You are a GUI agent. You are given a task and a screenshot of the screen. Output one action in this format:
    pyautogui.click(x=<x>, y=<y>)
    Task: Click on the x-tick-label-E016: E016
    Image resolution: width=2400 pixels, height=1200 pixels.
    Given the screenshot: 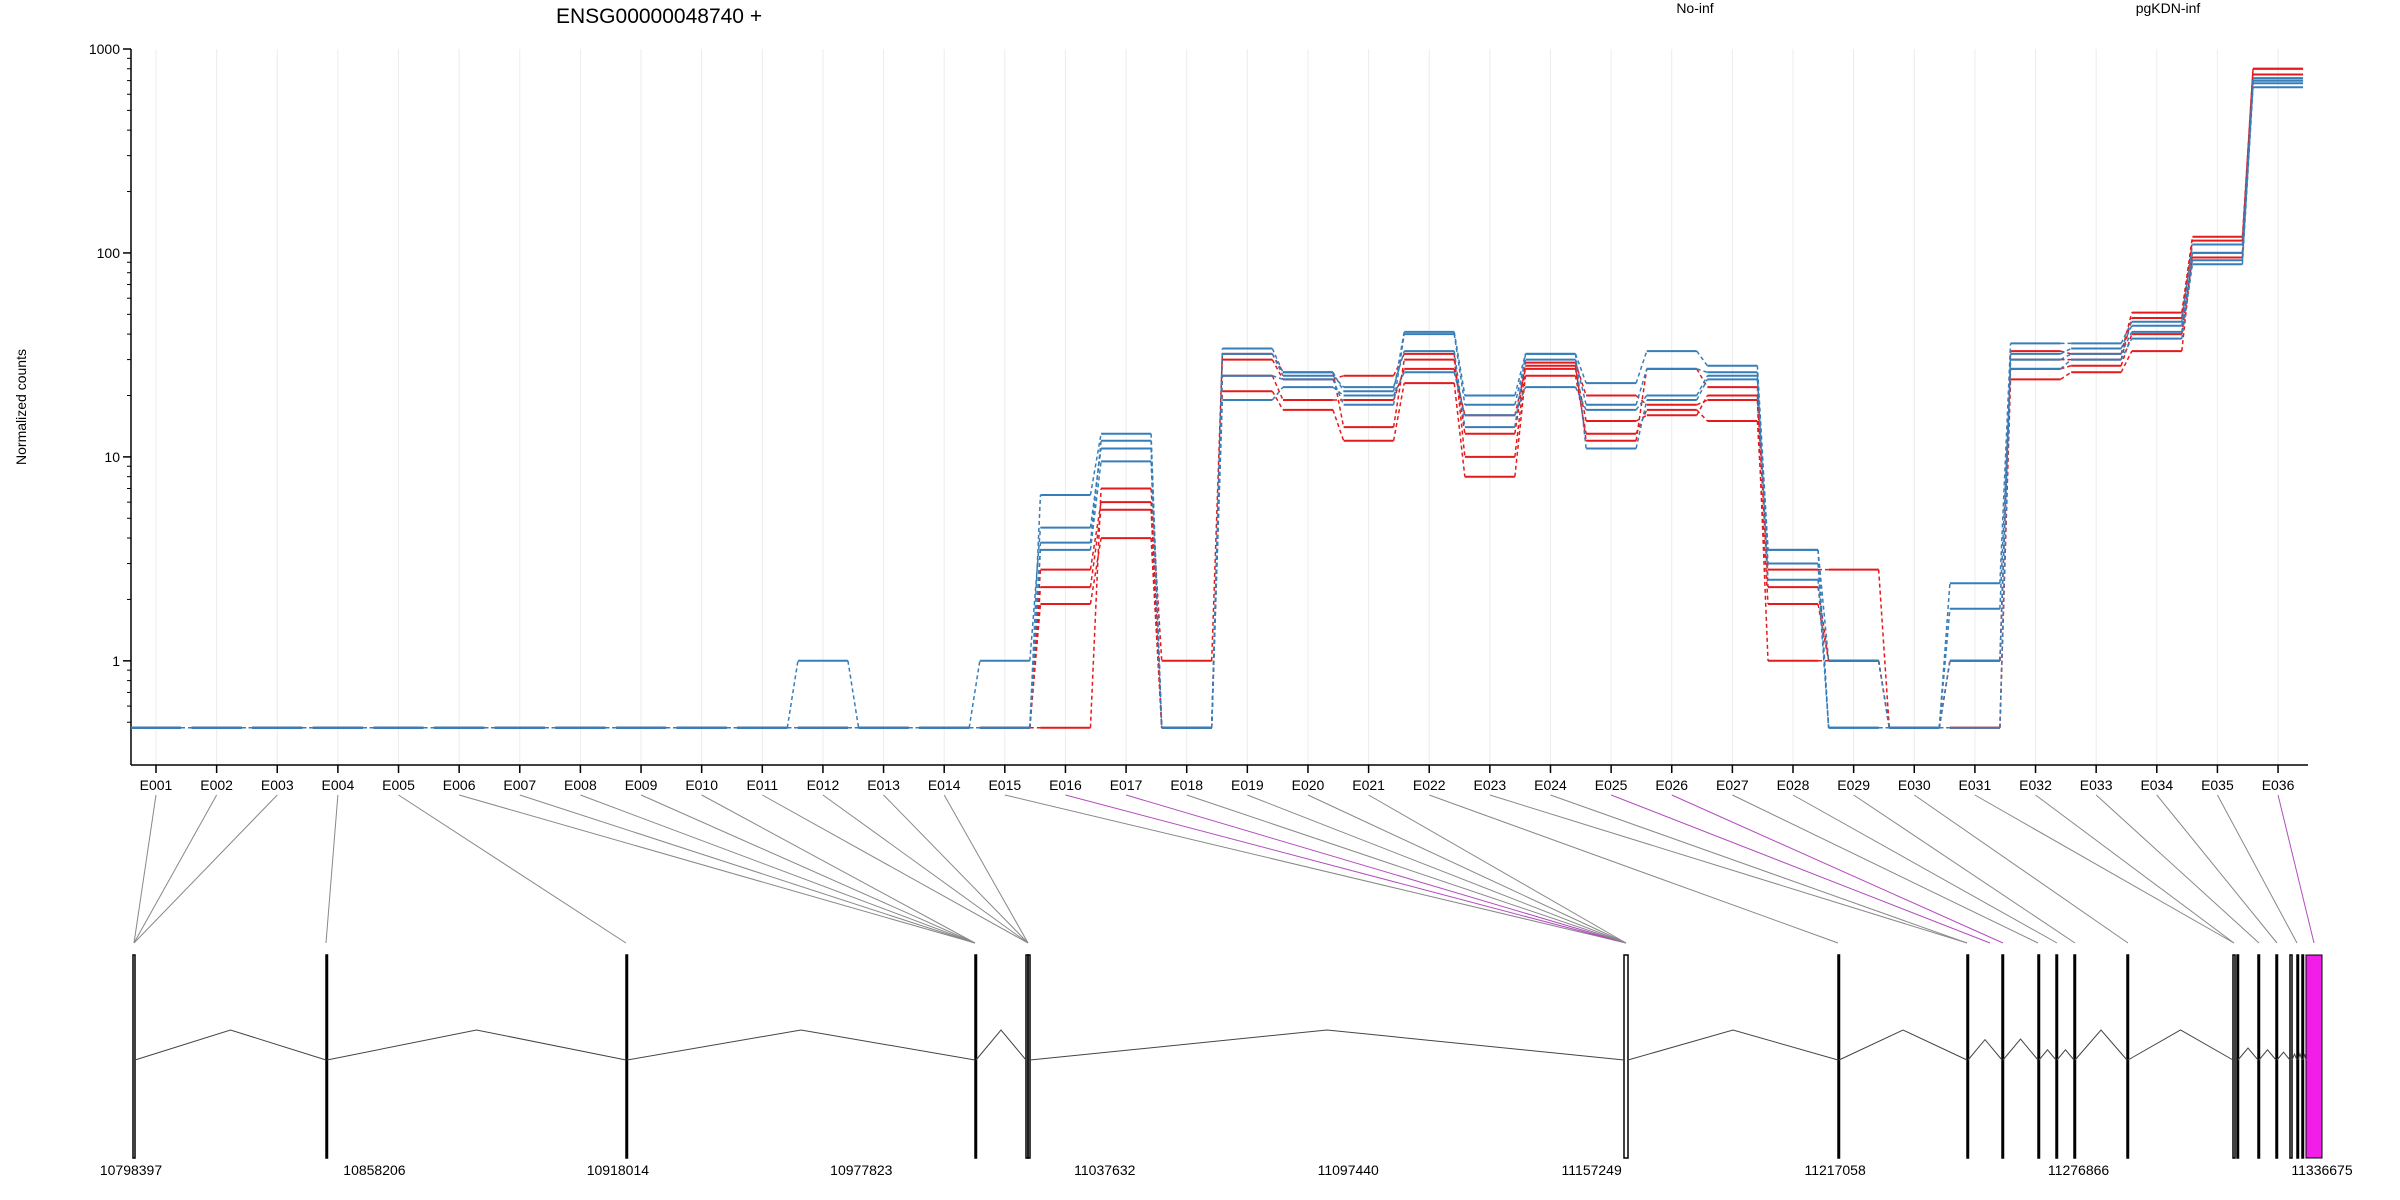 What is the action you would take?
    pyautogui.click(x=1065, y=785)
    